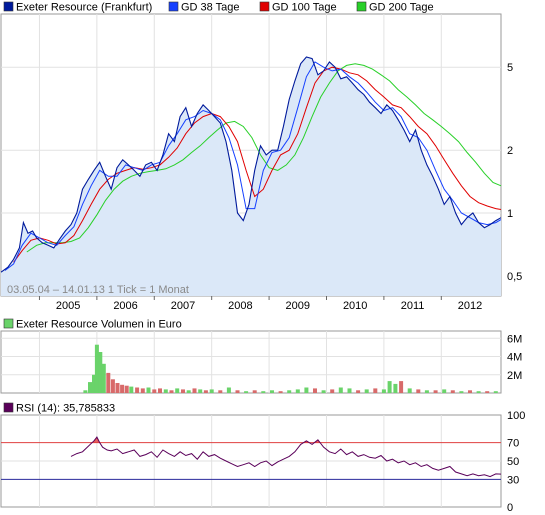 The height and width of the screenshot is (515, 545). I want to click on rsi-y-ticks: 0 30 50 70 100, so click(516, 462).